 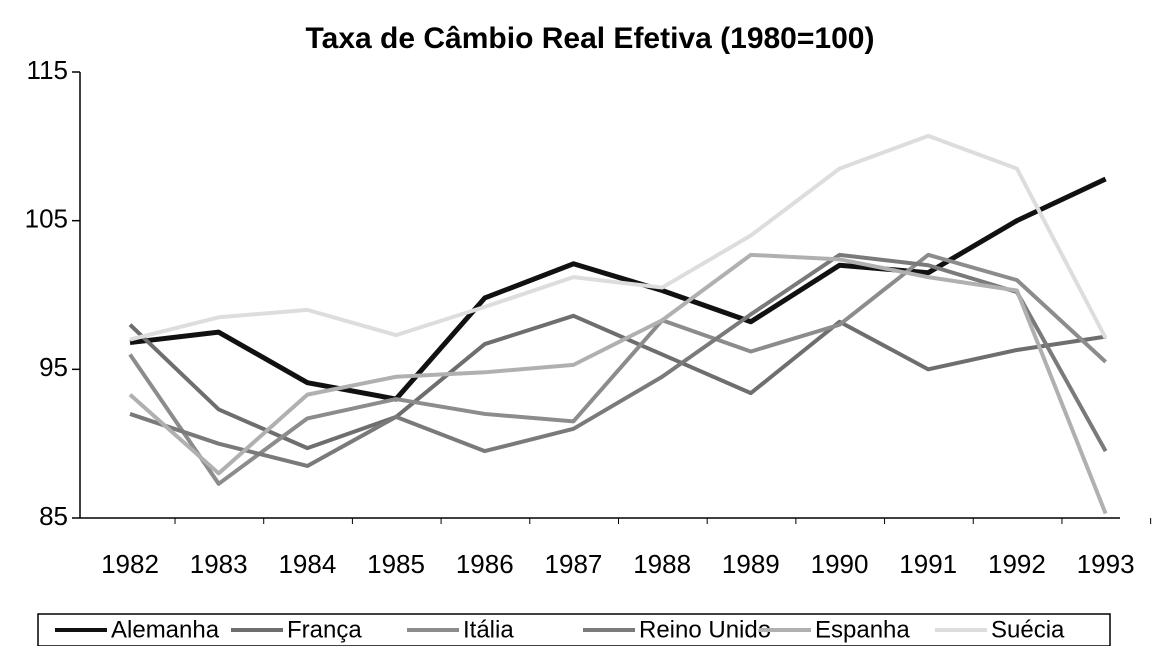 What do you see at coordinates (165, 629) in the screenshot?
I see `legend-label: Alemanha` at bounding box center [165, 629].